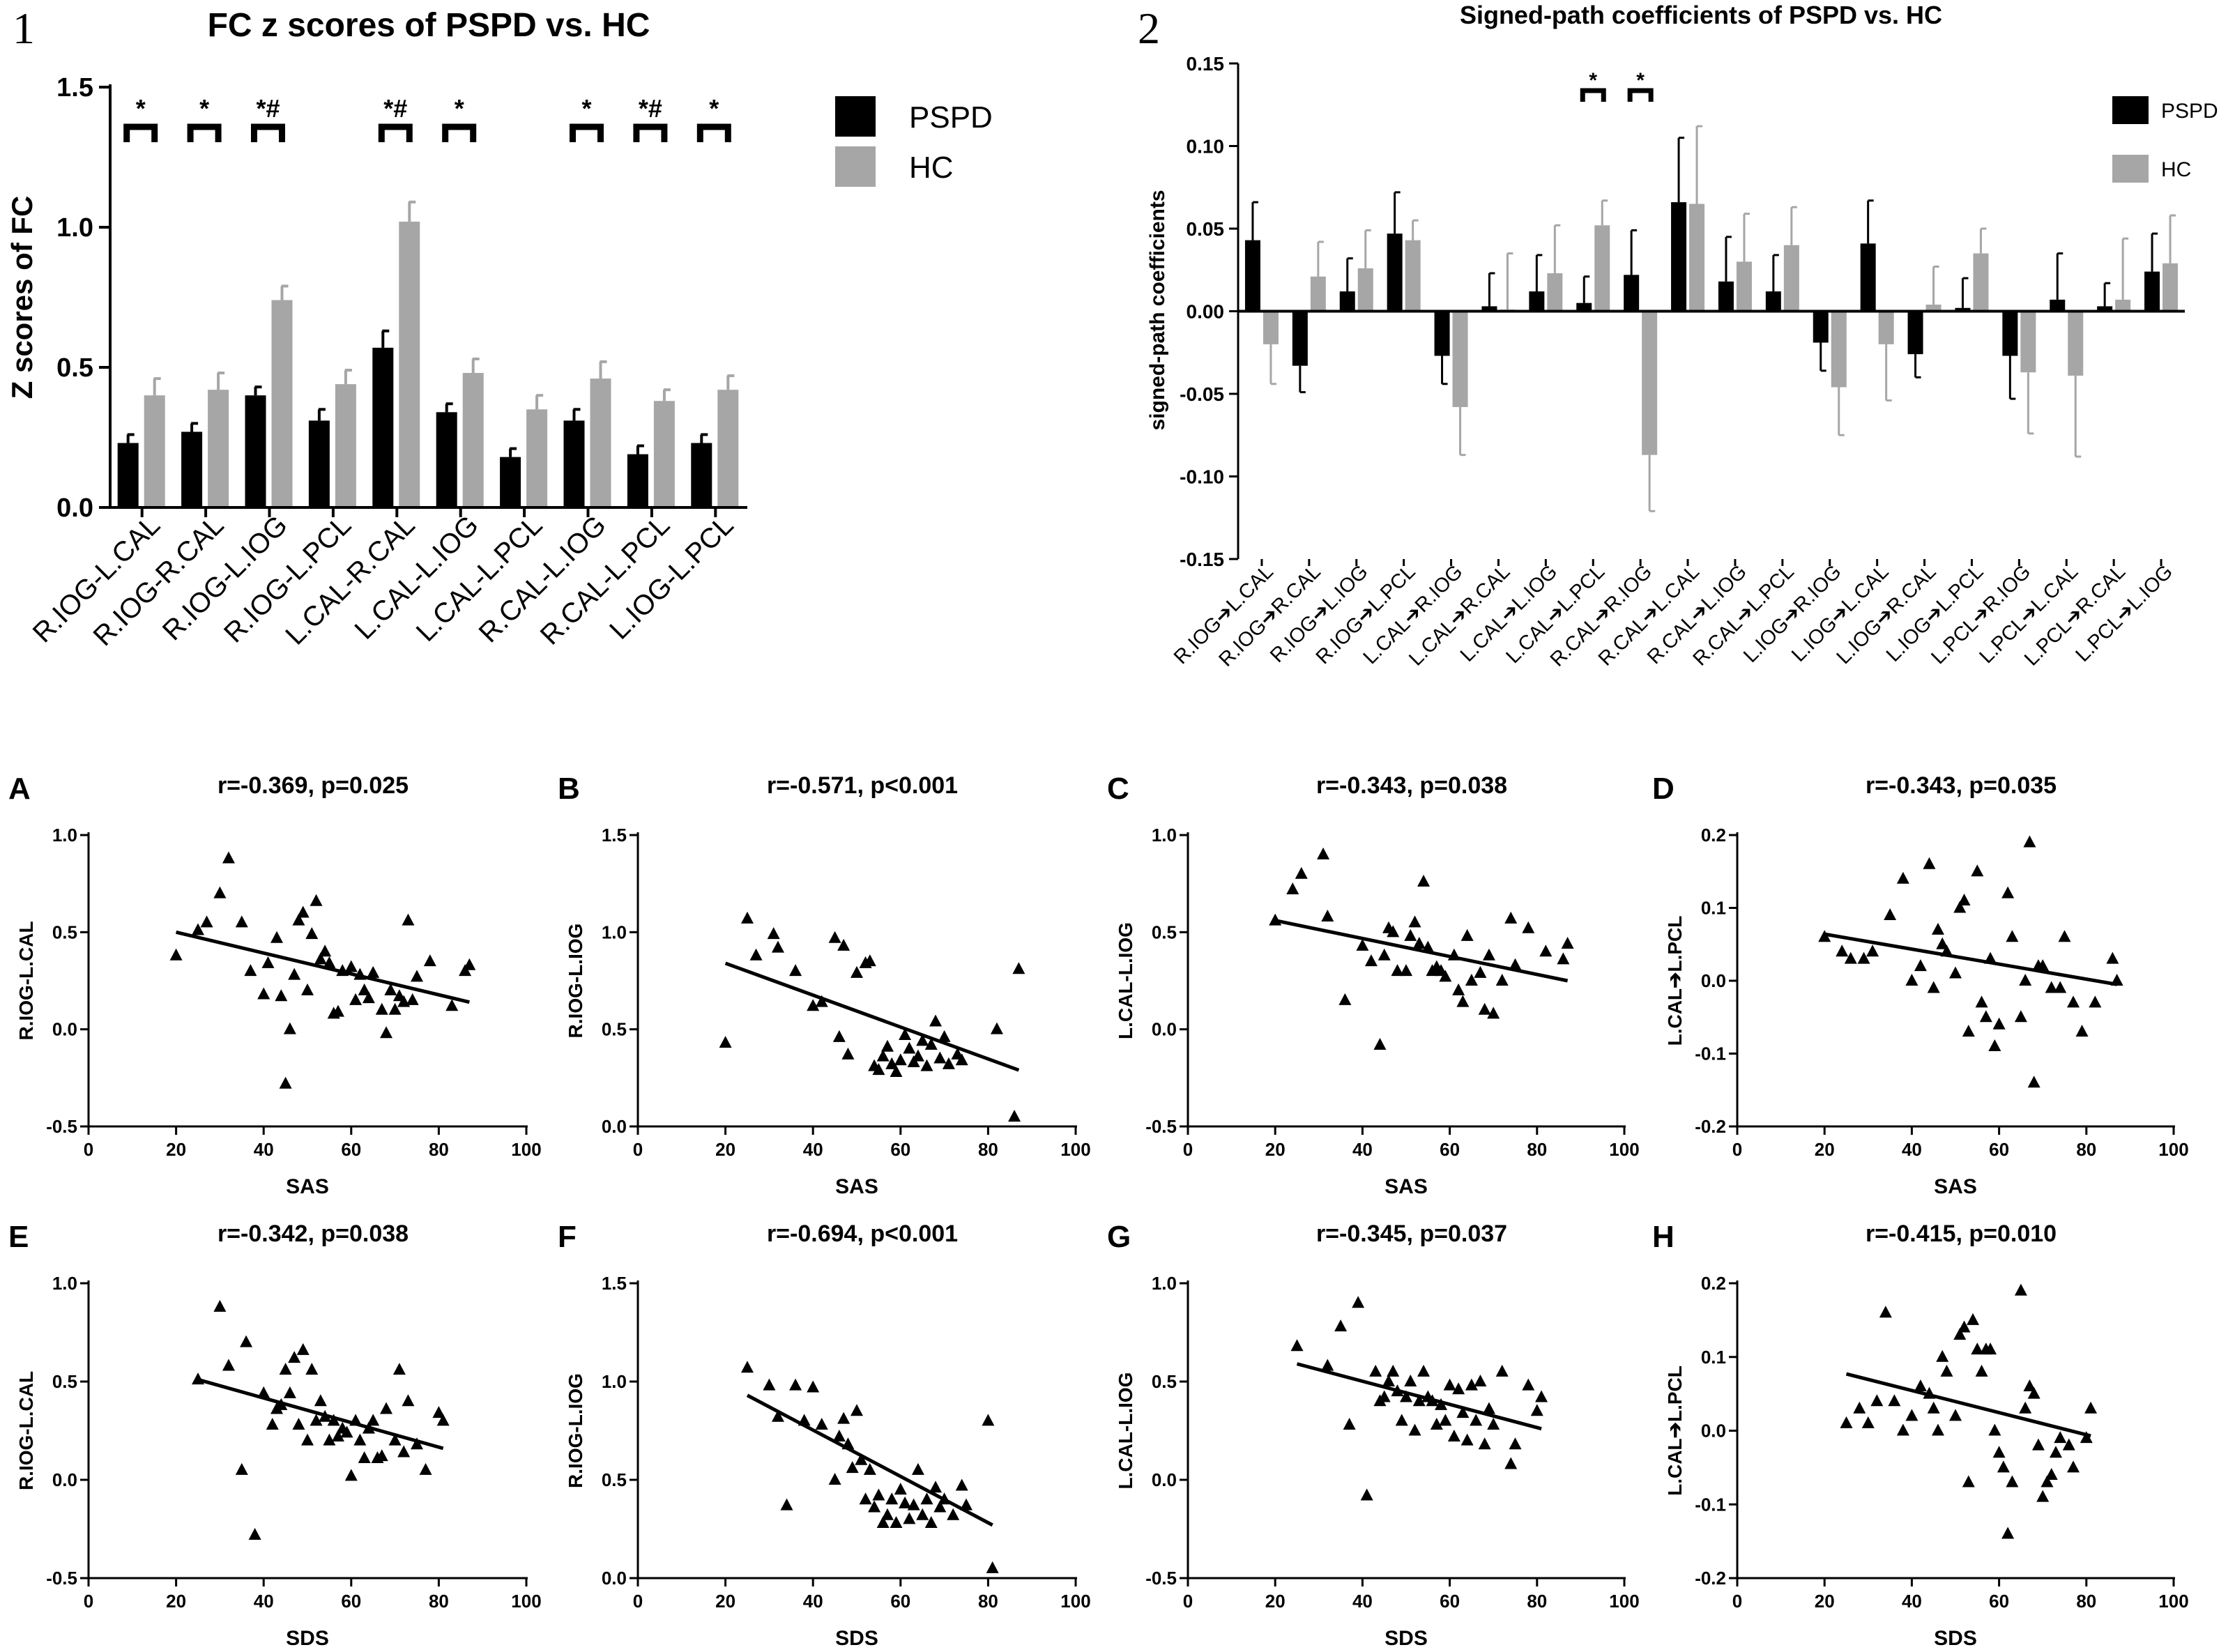  What do you see at coordinates (614, 932) in the screenshot?
I see `scatter-b-ytick-label: 1.0` at bounding box center [614, 932].